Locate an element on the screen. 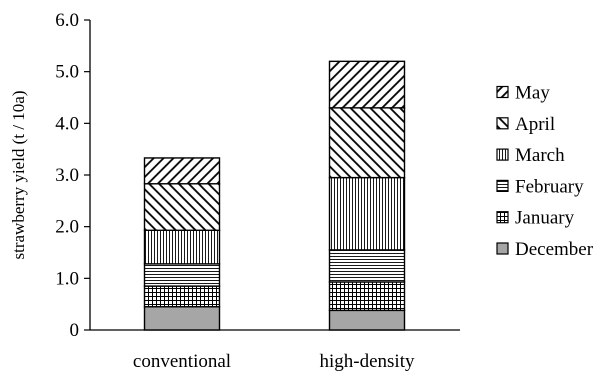  y-axis-title: strawberry yield (t / 10a) is located at coordinates (18, 175).